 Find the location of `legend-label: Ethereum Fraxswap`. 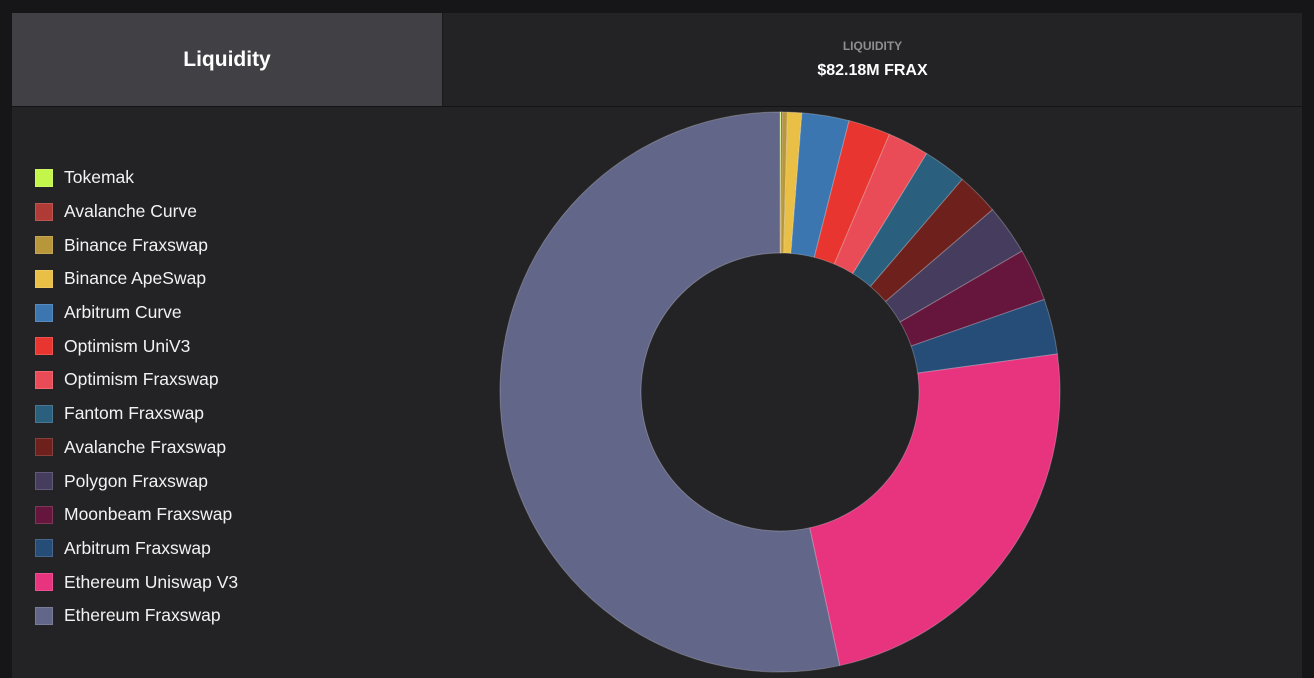

legend-label: Ethereum Fraxswap is located at coordinates (142, 615).